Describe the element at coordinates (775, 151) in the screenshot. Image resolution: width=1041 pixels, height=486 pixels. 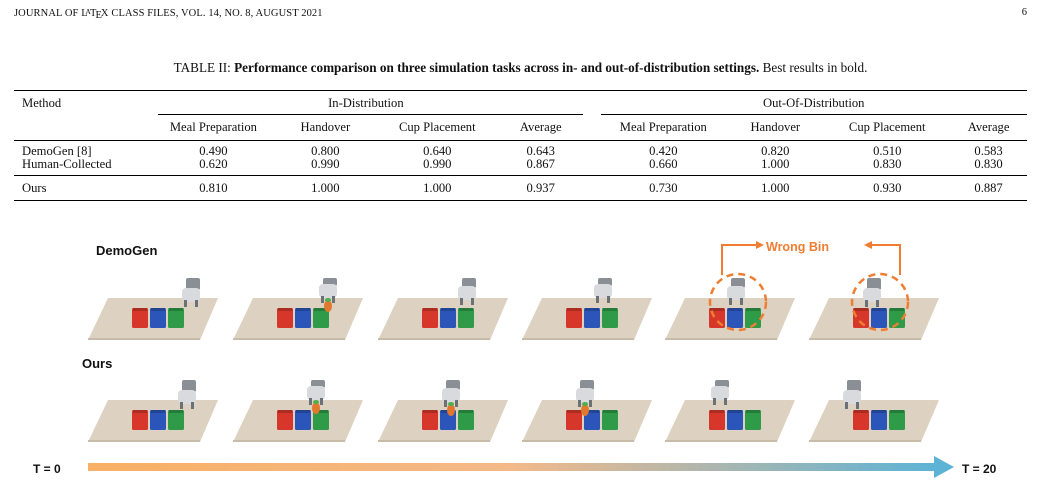
I see `table-cell: 0.820` at that location.